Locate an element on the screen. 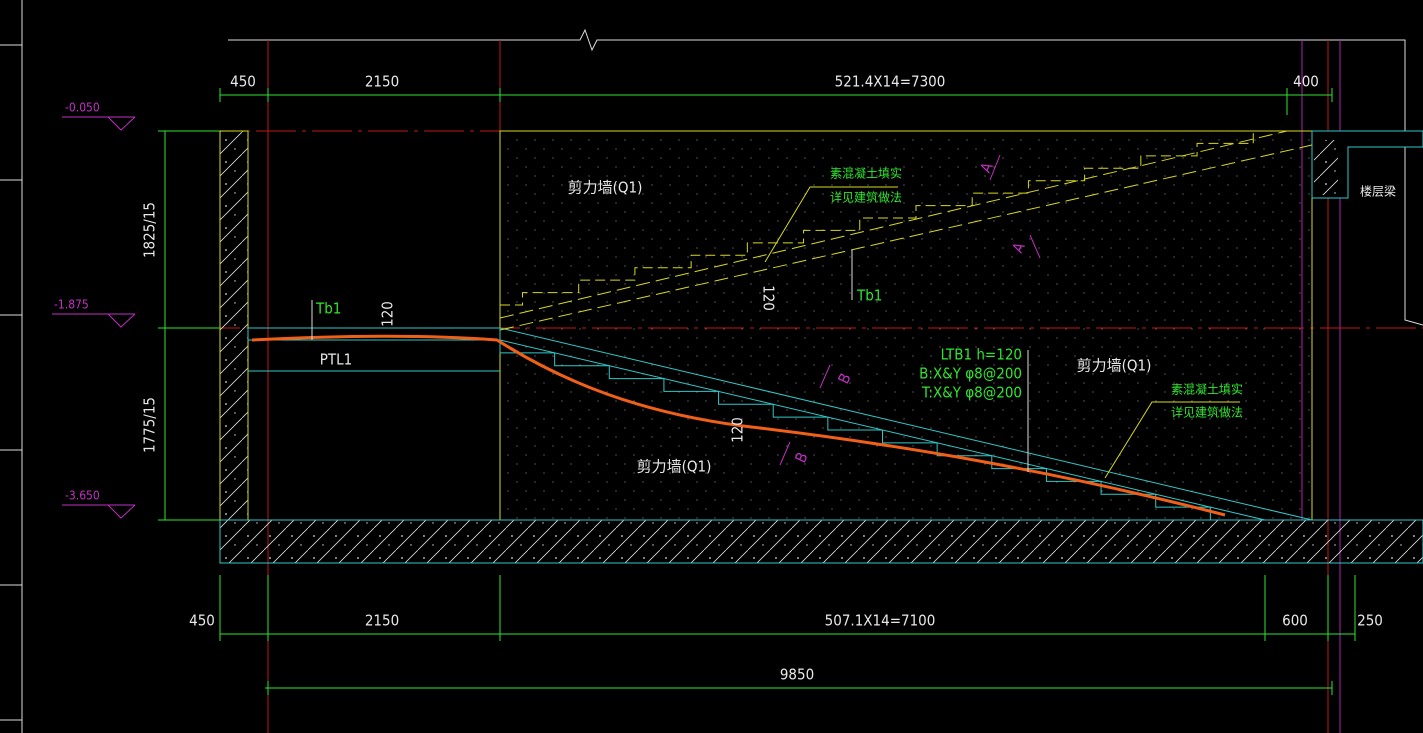 This screenshot has width=1423, height=733. level-marks is located at coordinates (94, 317).